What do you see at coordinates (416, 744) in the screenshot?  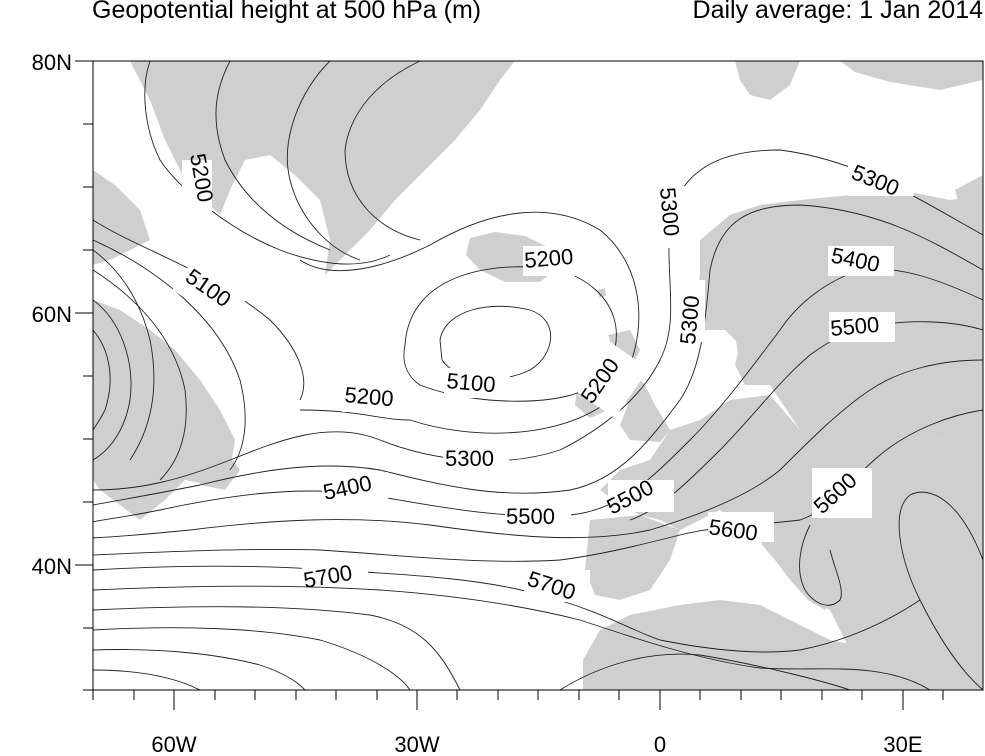 I see `lon-tick-label: 30W` at bounding box center [416, 744].